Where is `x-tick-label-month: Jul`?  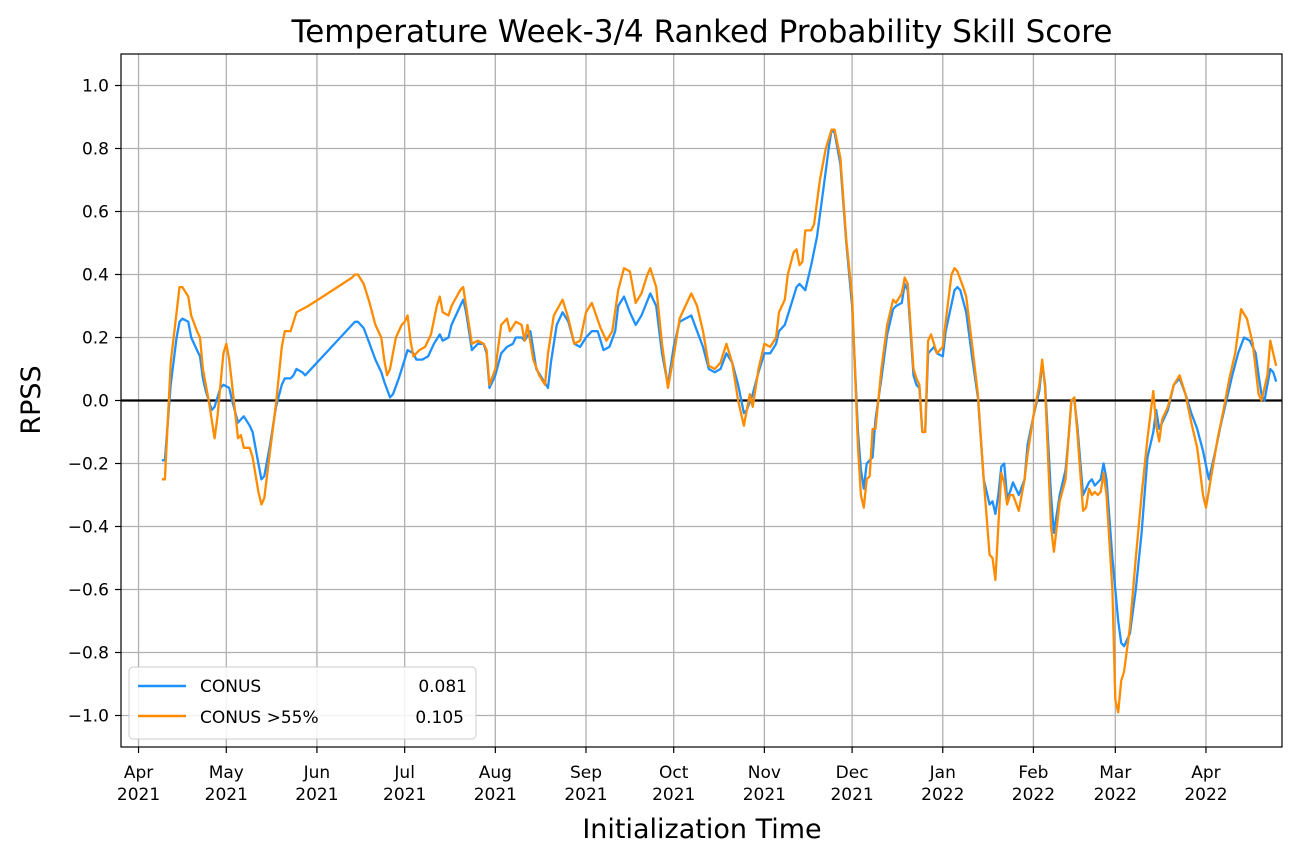
x-tick-label-month: Jul is located at coordinates (404, 773).